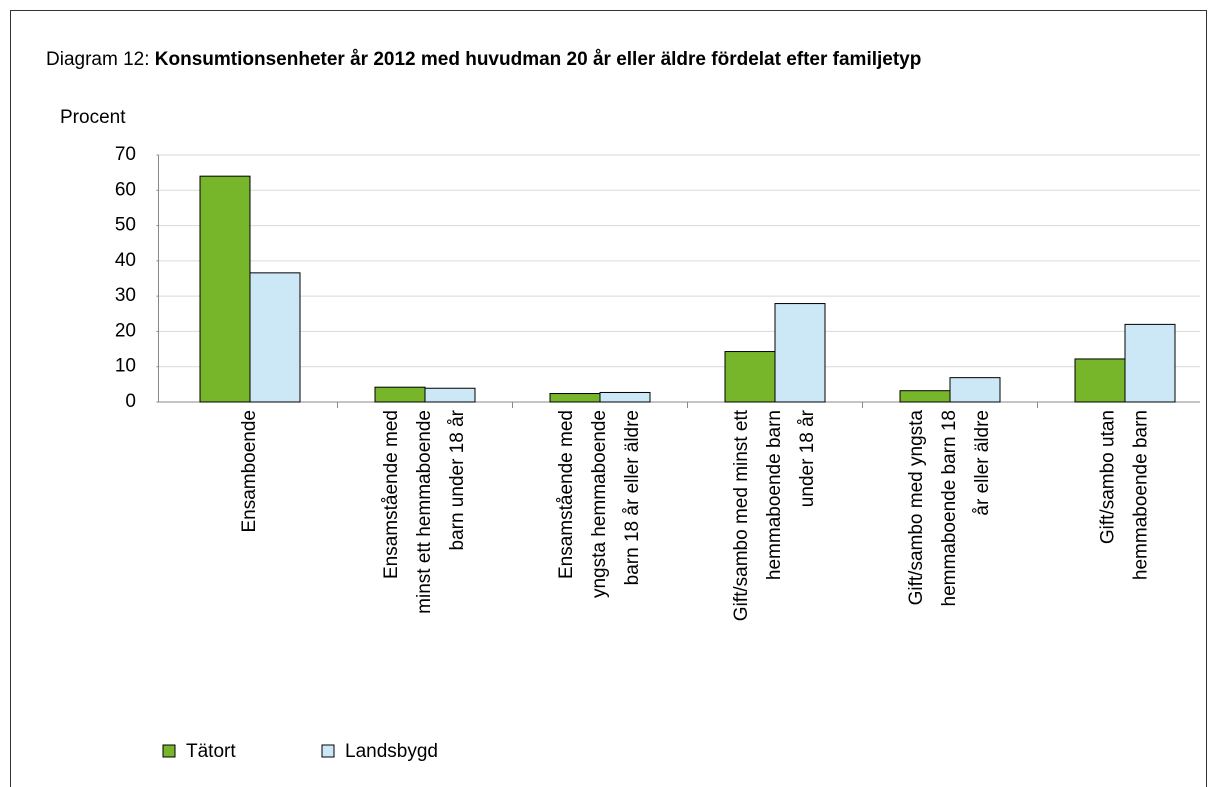 This screenshot has height=787, width=1208. I want to click on x-tick-label: hemmaboende barn 18, so click(949, 508).